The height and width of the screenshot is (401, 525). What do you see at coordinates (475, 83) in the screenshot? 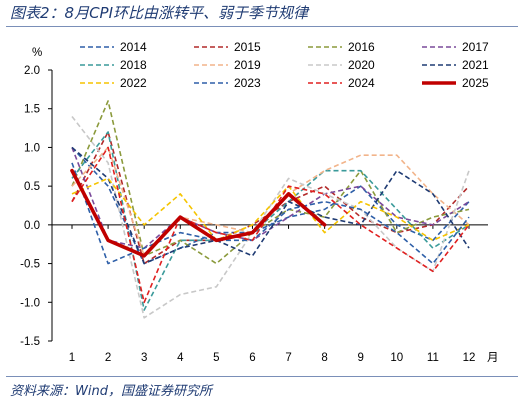
I see `legend-label-2025: 2025` at bounding box center [475, 83].